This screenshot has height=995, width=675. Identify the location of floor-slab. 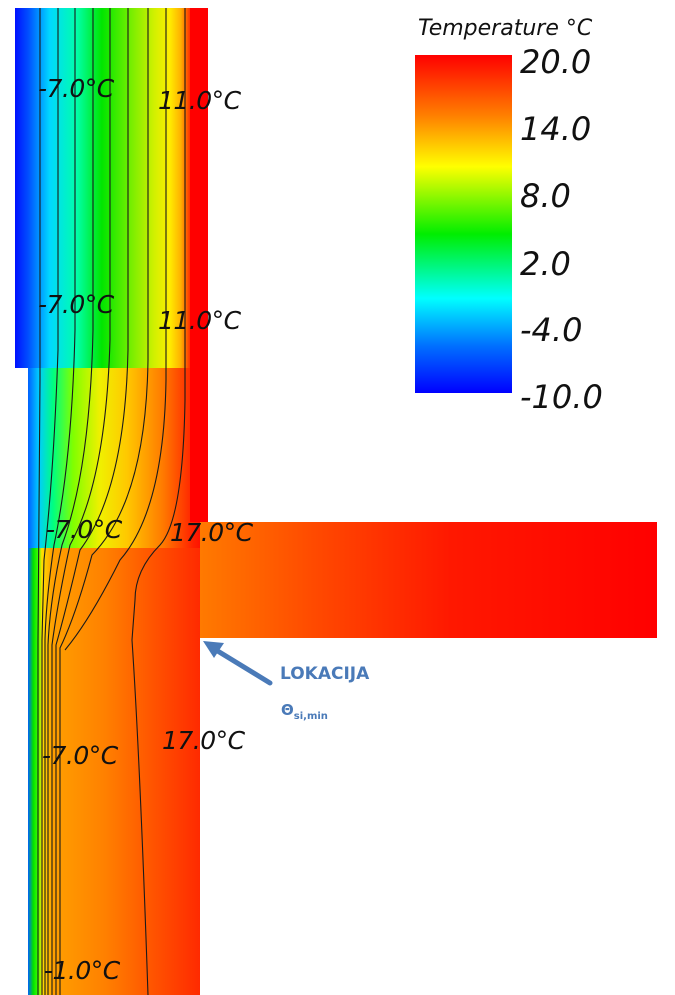
(428, 580).